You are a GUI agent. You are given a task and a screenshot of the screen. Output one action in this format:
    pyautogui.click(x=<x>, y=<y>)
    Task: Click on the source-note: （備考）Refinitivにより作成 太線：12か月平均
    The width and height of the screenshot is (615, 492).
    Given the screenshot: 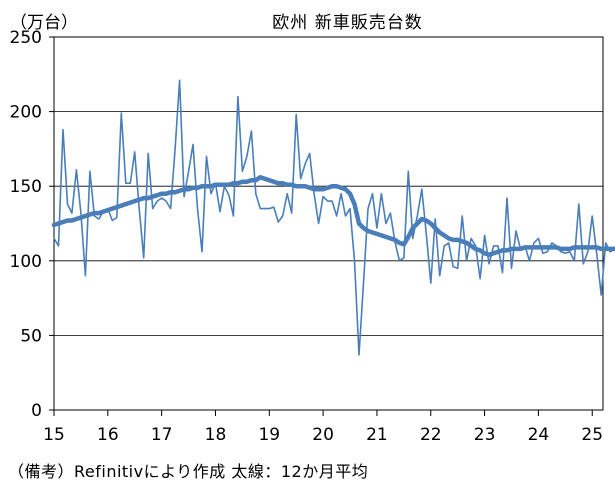 What is the action you would take?
    pyautogui.click(x=188, y=471)
    